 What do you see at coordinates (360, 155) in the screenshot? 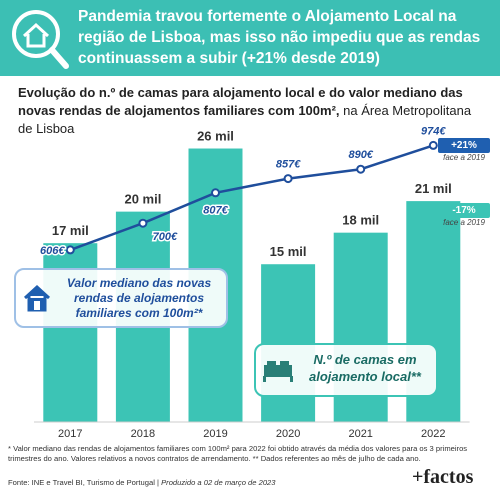
I see `line-value-label: 890€` at bounding box center [360, 155].